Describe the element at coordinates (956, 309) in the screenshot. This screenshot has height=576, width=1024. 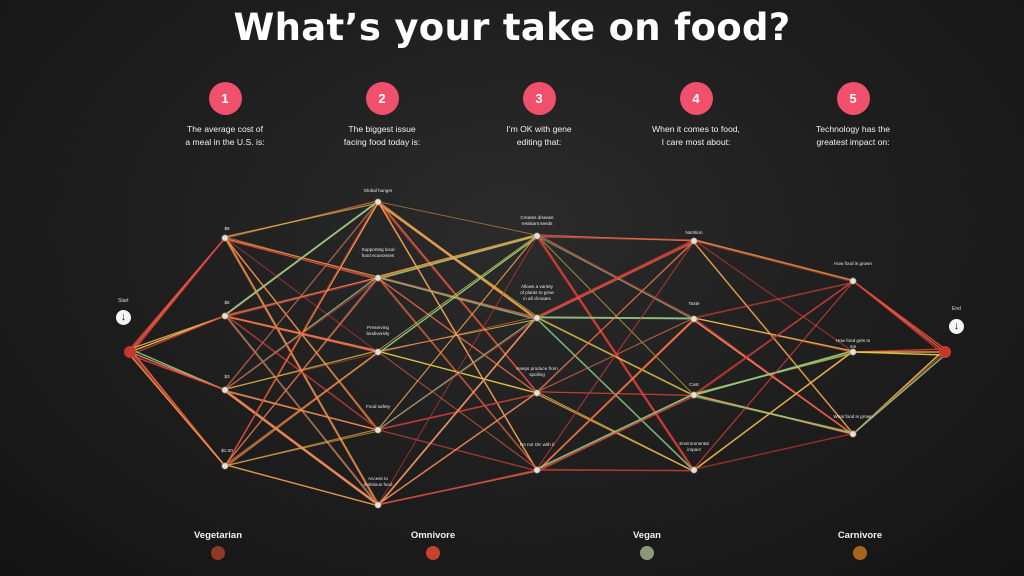
I see `end-label: End` at that location.